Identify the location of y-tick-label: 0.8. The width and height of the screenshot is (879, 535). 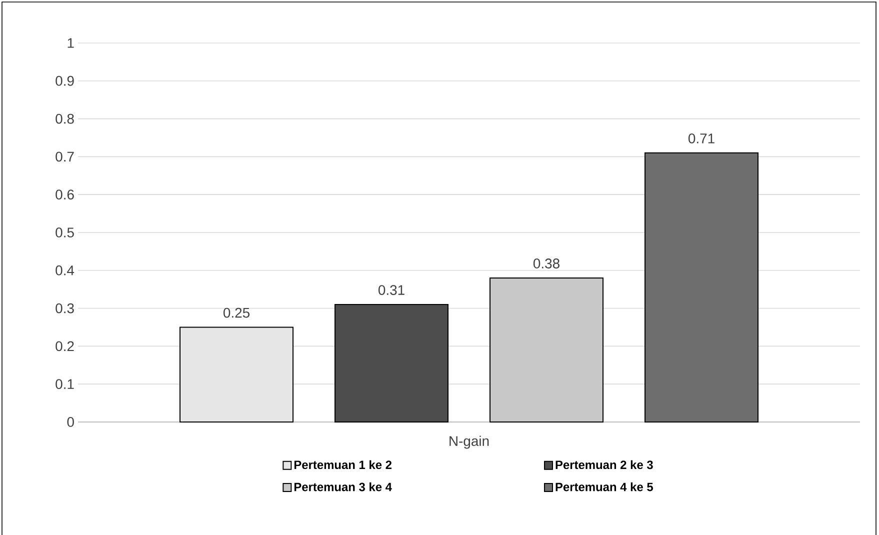
(65, 119).